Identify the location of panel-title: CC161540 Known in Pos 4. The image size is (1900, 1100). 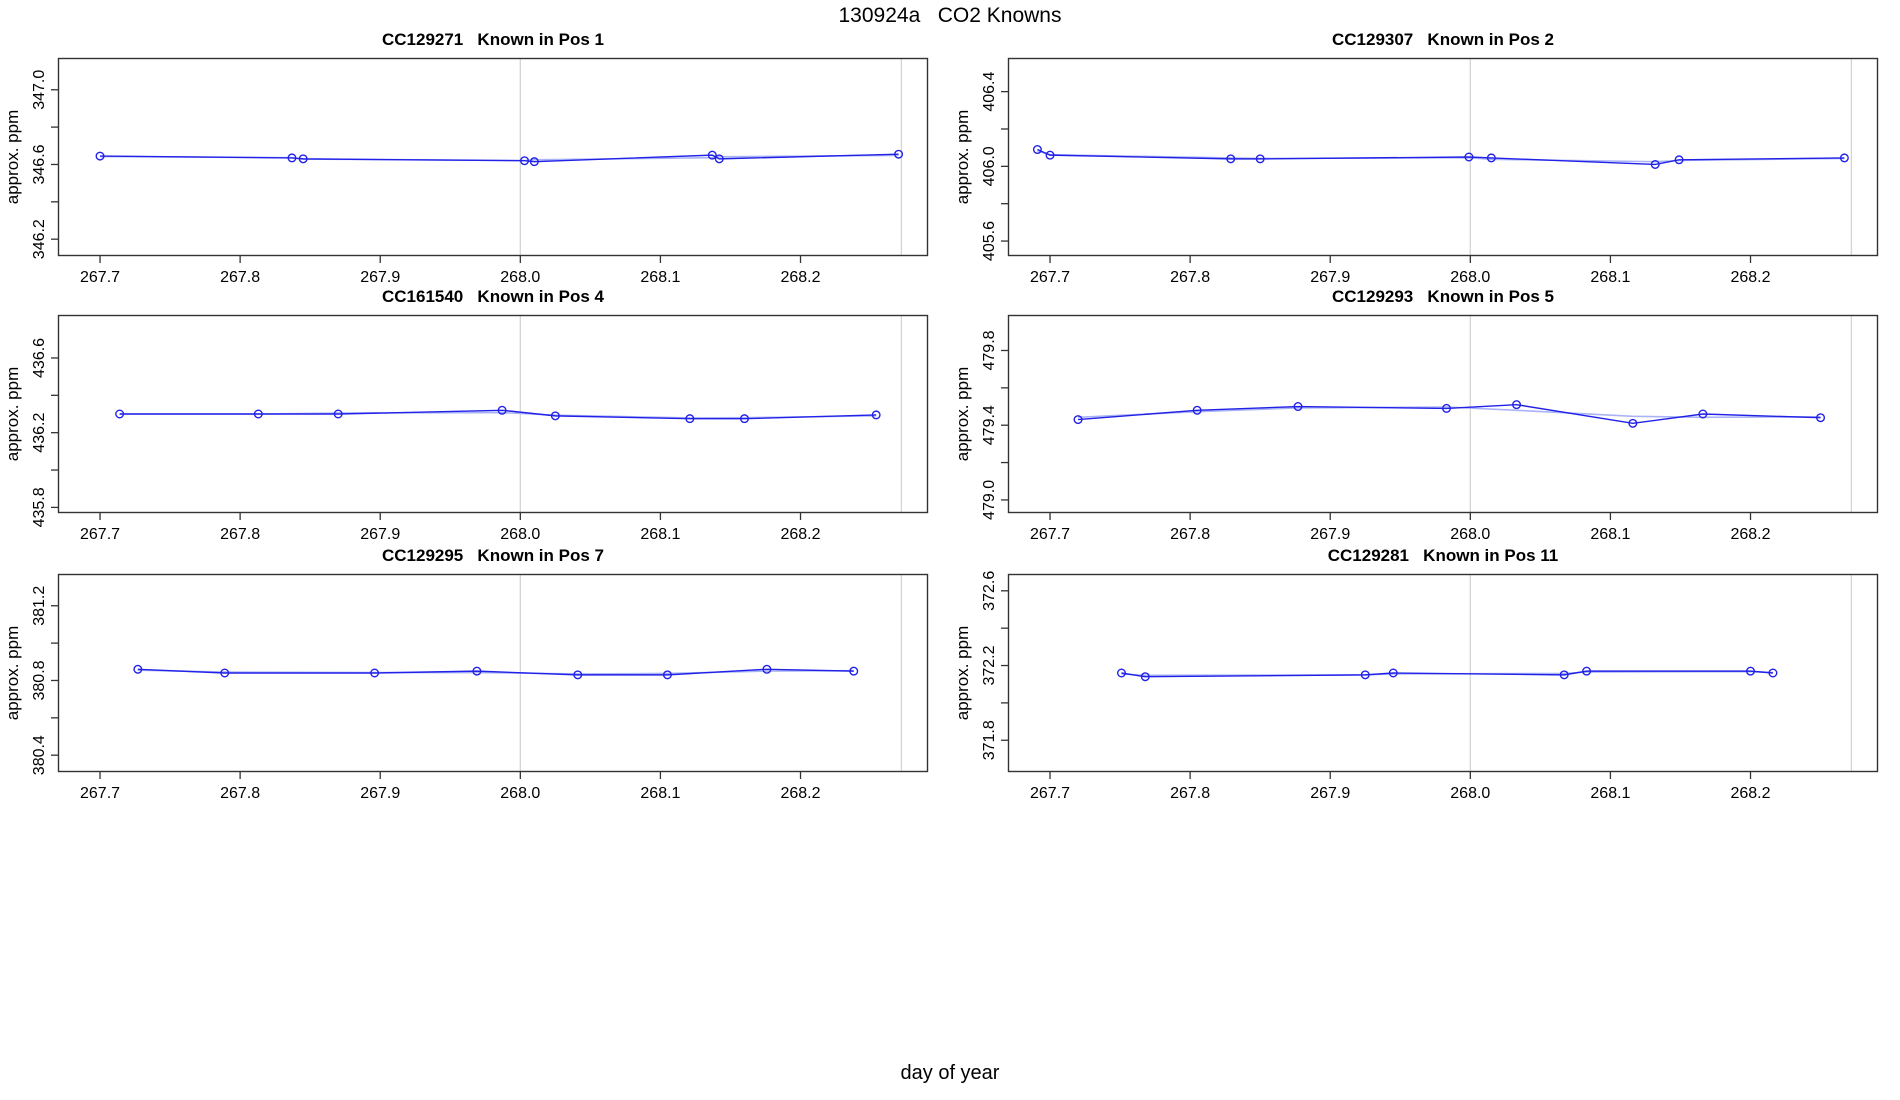
(492, 296).